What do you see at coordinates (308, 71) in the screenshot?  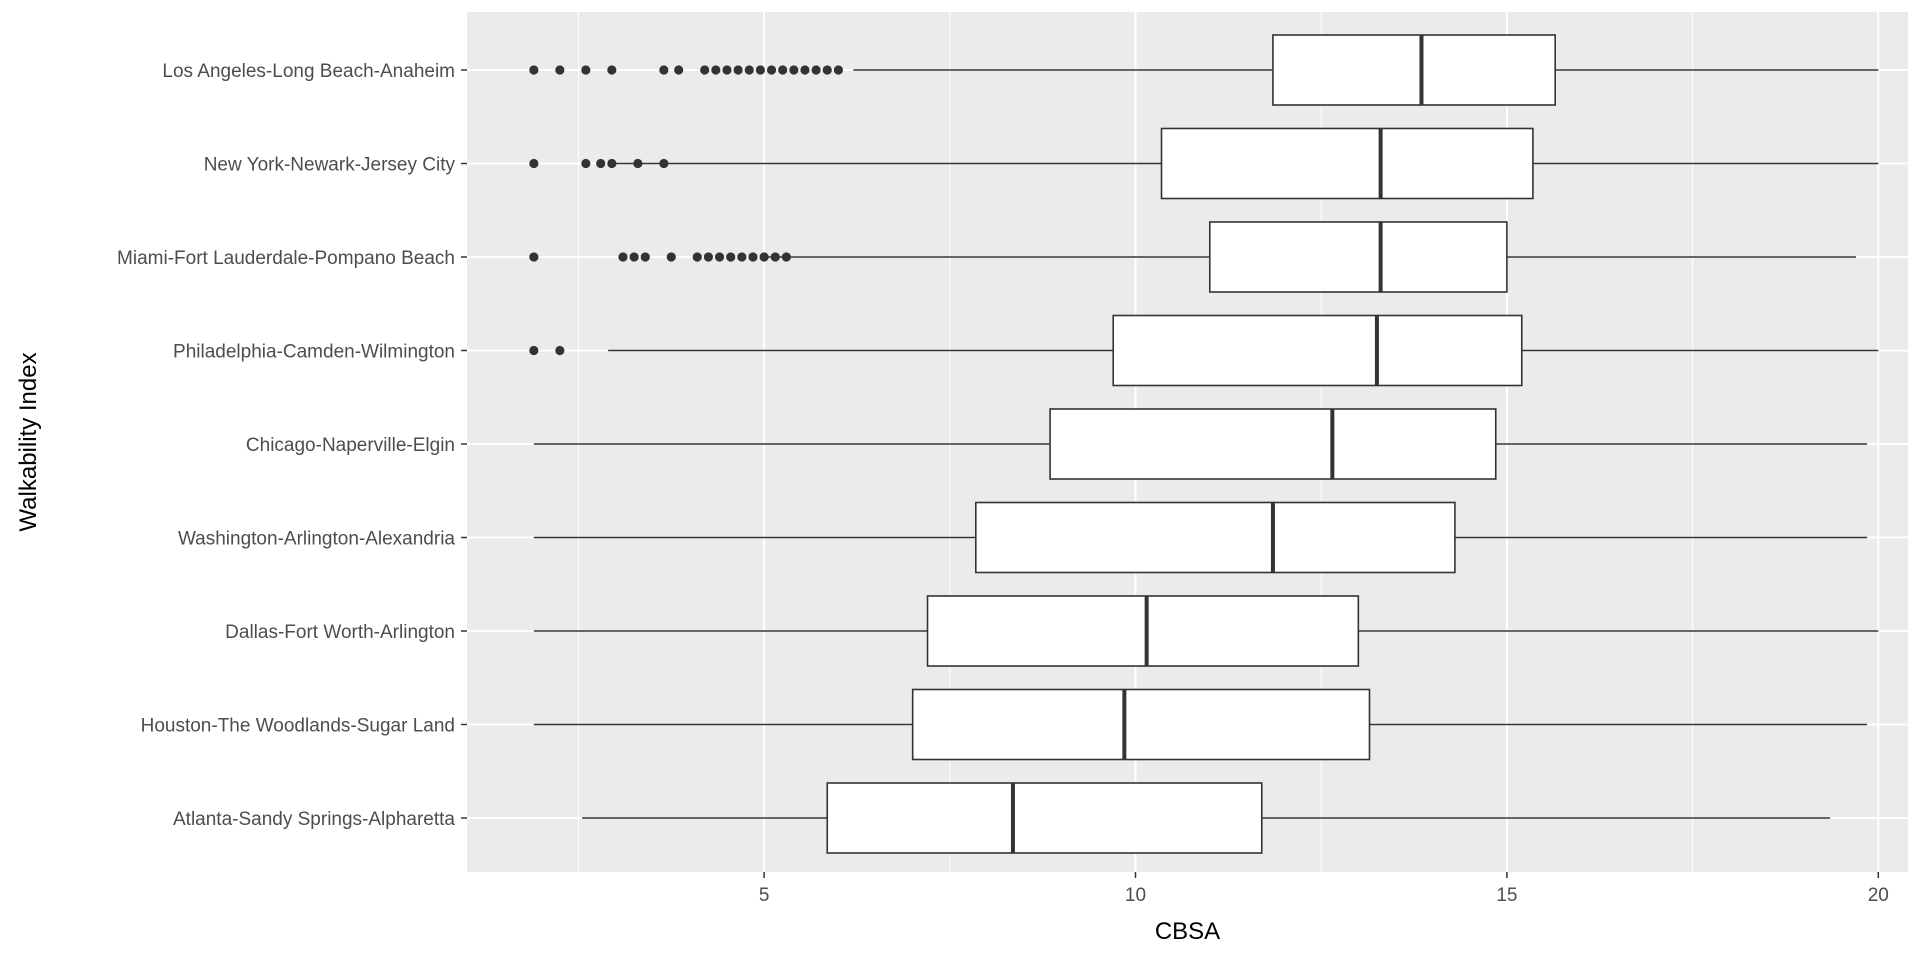 I see `y-tick-label: Los Angeles-Long Beach-Anaheim` at bounding box center [308, 71].